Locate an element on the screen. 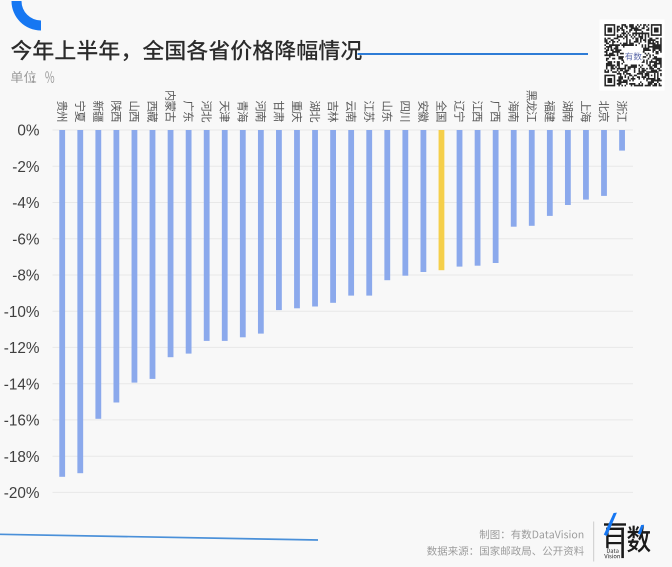 The image size is (672, 567). svg-text: -18% is located at coordinates (22, 457).